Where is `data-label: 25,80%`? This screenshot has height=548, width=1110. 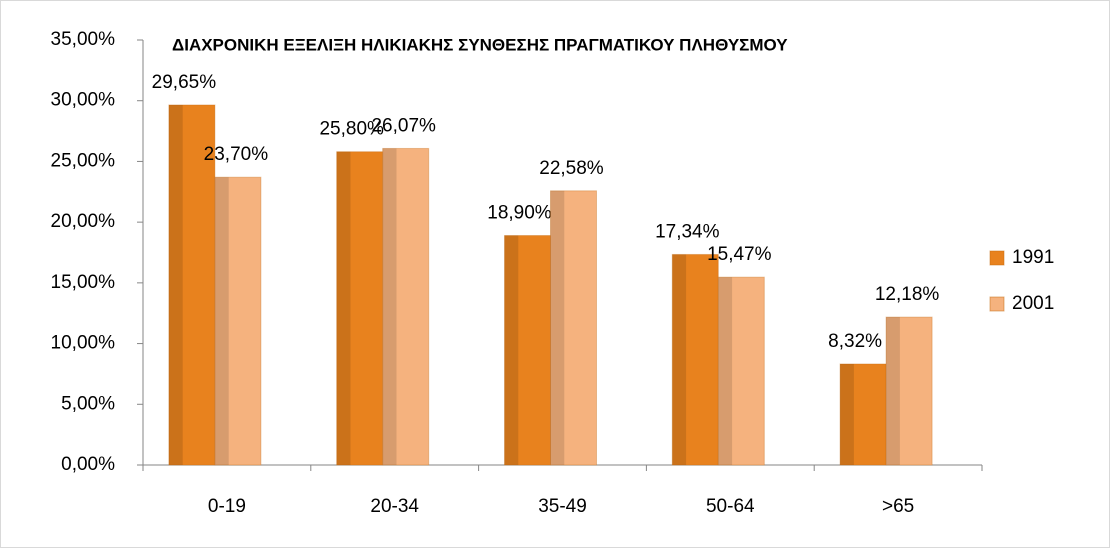
data-label: 25,80% is located at coordinates (351, 129).